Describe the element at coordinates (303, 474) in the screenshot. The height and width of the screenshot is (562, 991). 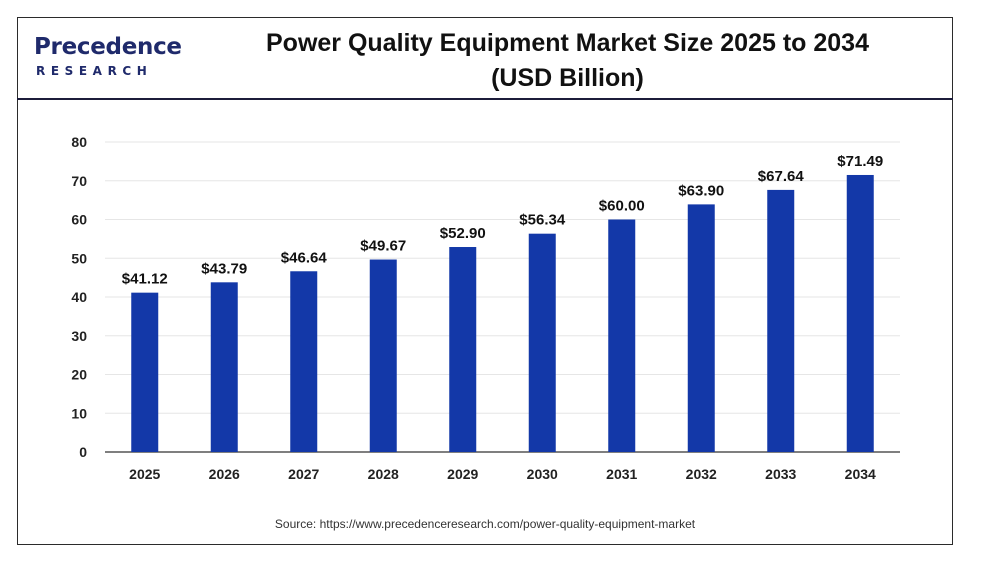
I see `x-tick-label: 2027` at that location.